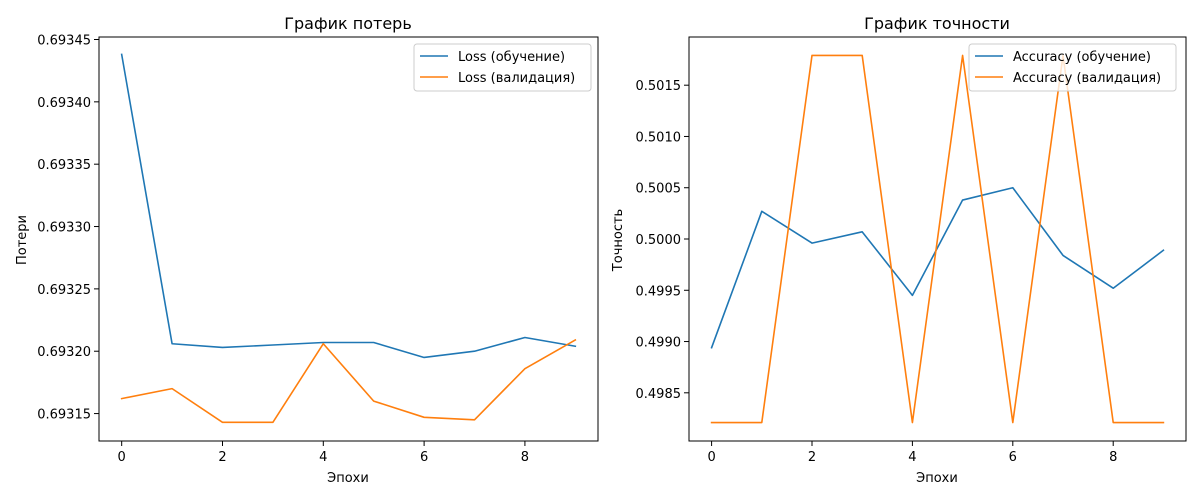  I want to click on accuracy-x-tick-label: 8, so click(1113, 457).